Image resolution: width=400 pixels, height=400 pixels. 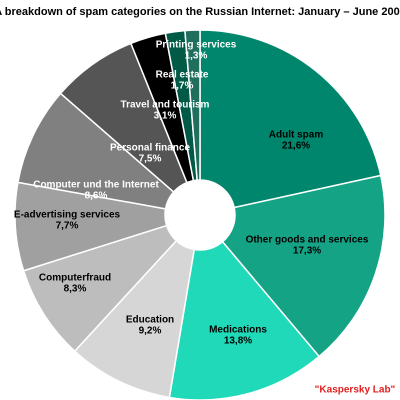 I want to click on slice-label: Personal finance, so click(x=150, y=148).